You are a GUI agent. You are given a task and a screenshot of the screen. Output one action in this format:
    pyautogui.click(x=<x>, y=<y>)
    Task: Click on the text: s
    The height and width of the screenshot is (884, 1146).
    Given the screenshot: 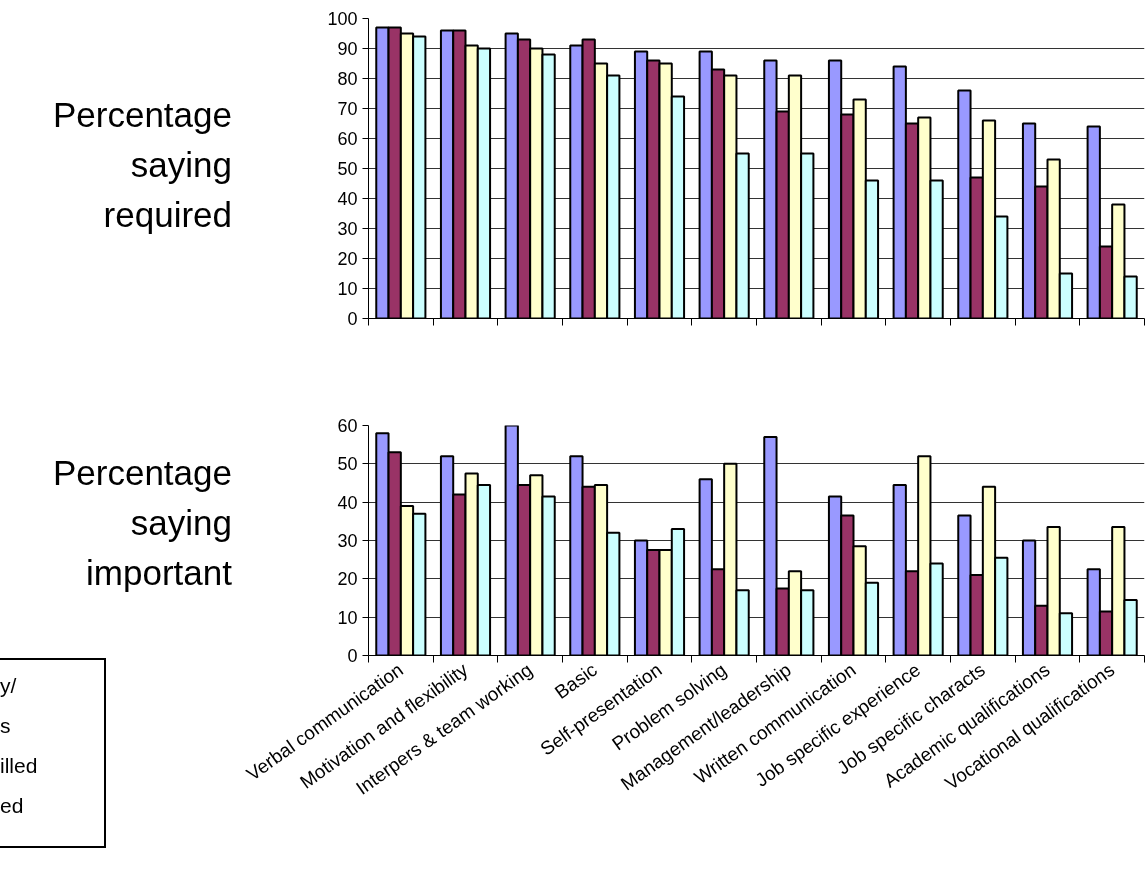 What is the action you would take?
    pyautogui.click(x=6, y=726)
    